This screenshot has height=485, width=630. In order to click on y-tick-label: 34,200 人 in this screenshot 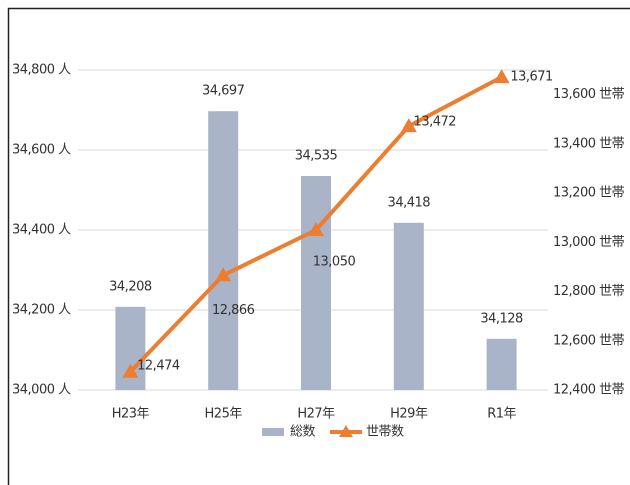, I will do `click(41, 310)`.